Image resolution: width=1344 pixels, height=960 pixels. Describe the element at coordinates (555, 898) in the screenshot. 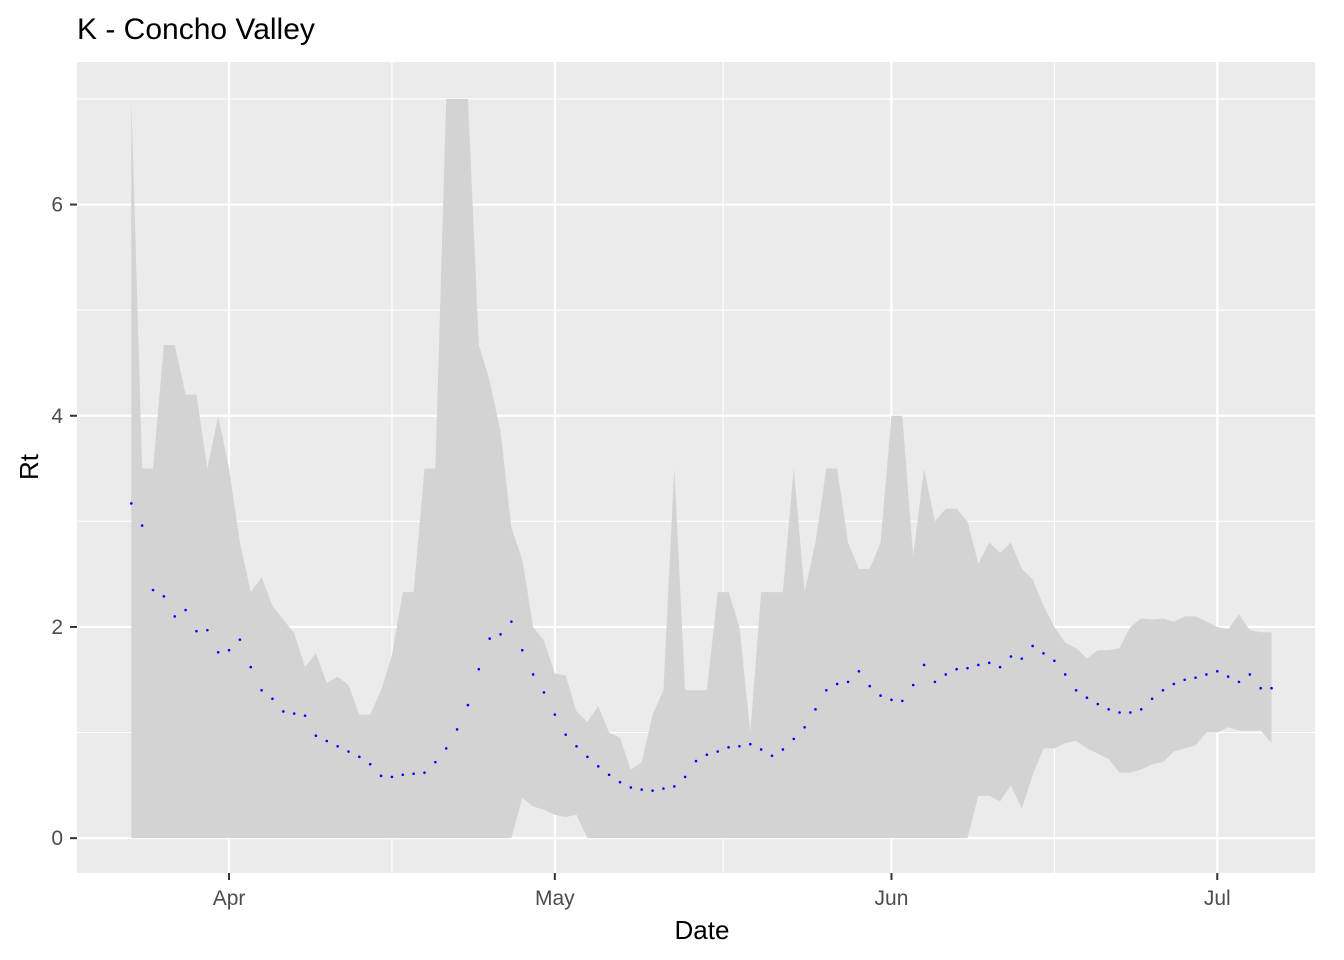

I see `x-tick-label: May` at that location.